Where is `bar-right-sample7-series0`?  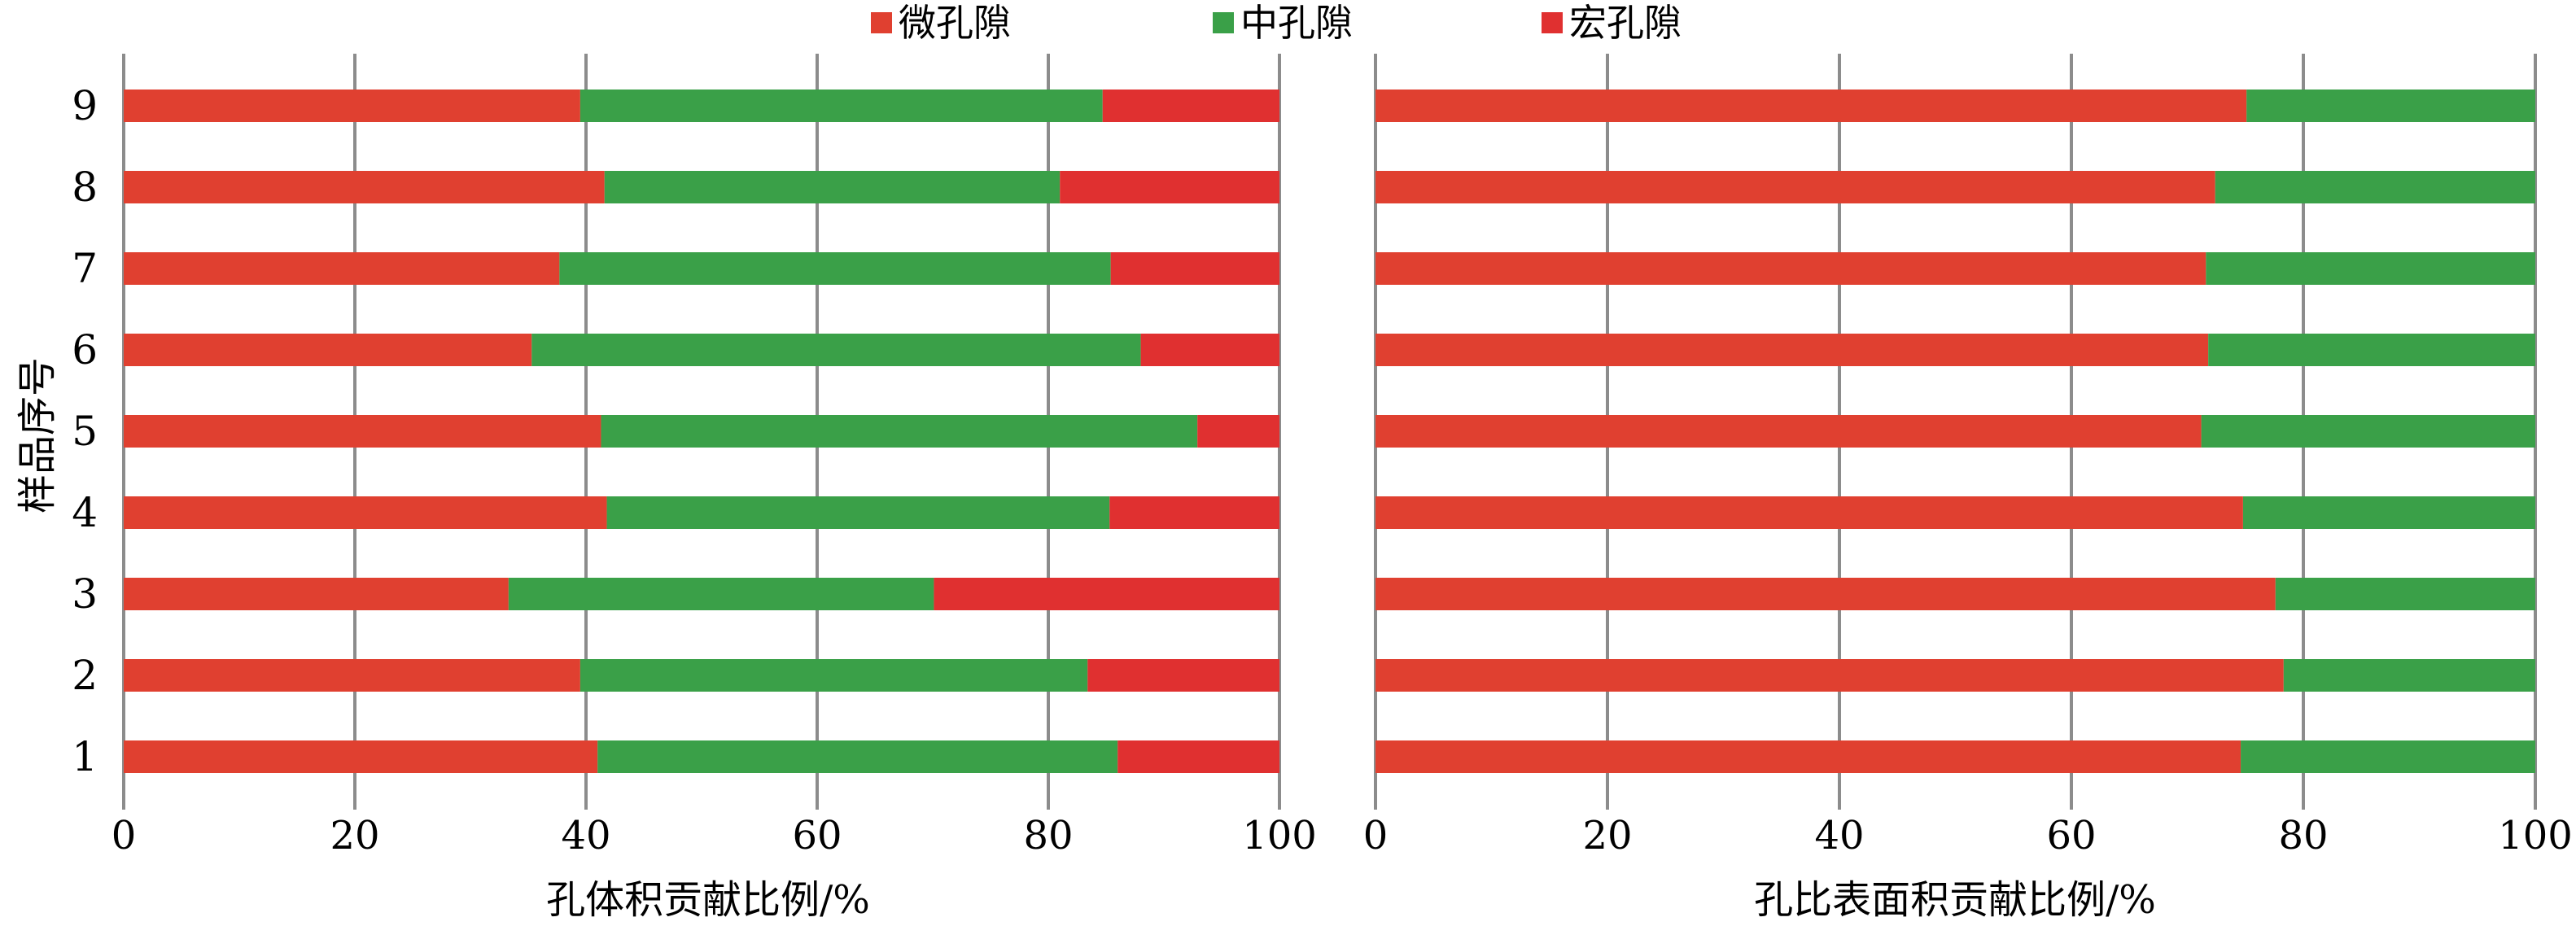 bar-right-sample7-series0 is located at coordinates (1790, 268).